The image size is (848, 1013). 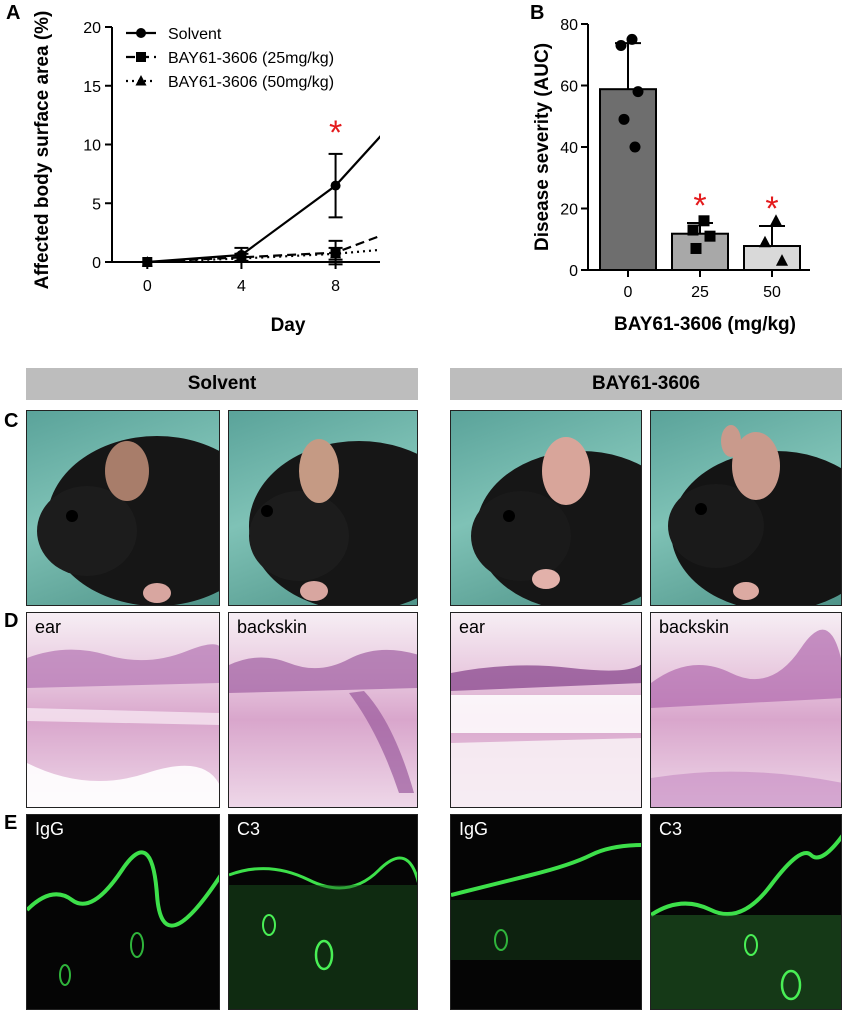 What do you see at coordinates (260, 256) in the screenshot?
I see `series-triangle` at bounding box center [260, 256].